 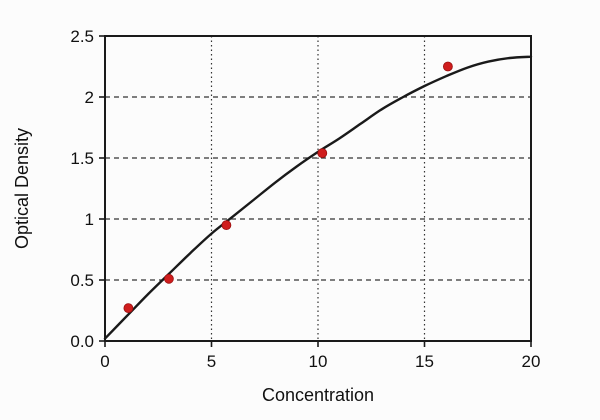 I want to click on x-tick-label: 0, so click(x=104, y=361).